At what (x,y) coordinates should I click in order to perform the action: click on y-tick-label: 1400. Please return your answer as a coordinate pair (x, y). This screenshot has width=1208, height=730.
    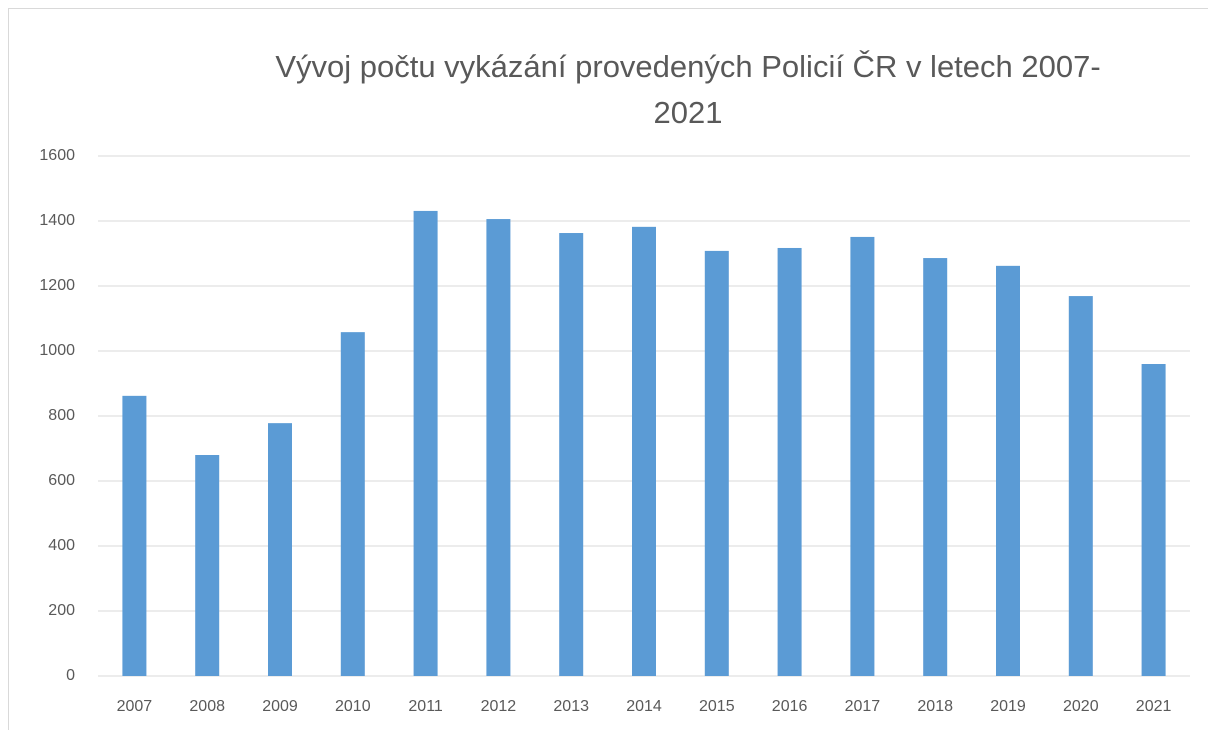
    Looking at the image, I should click on (57, 220).